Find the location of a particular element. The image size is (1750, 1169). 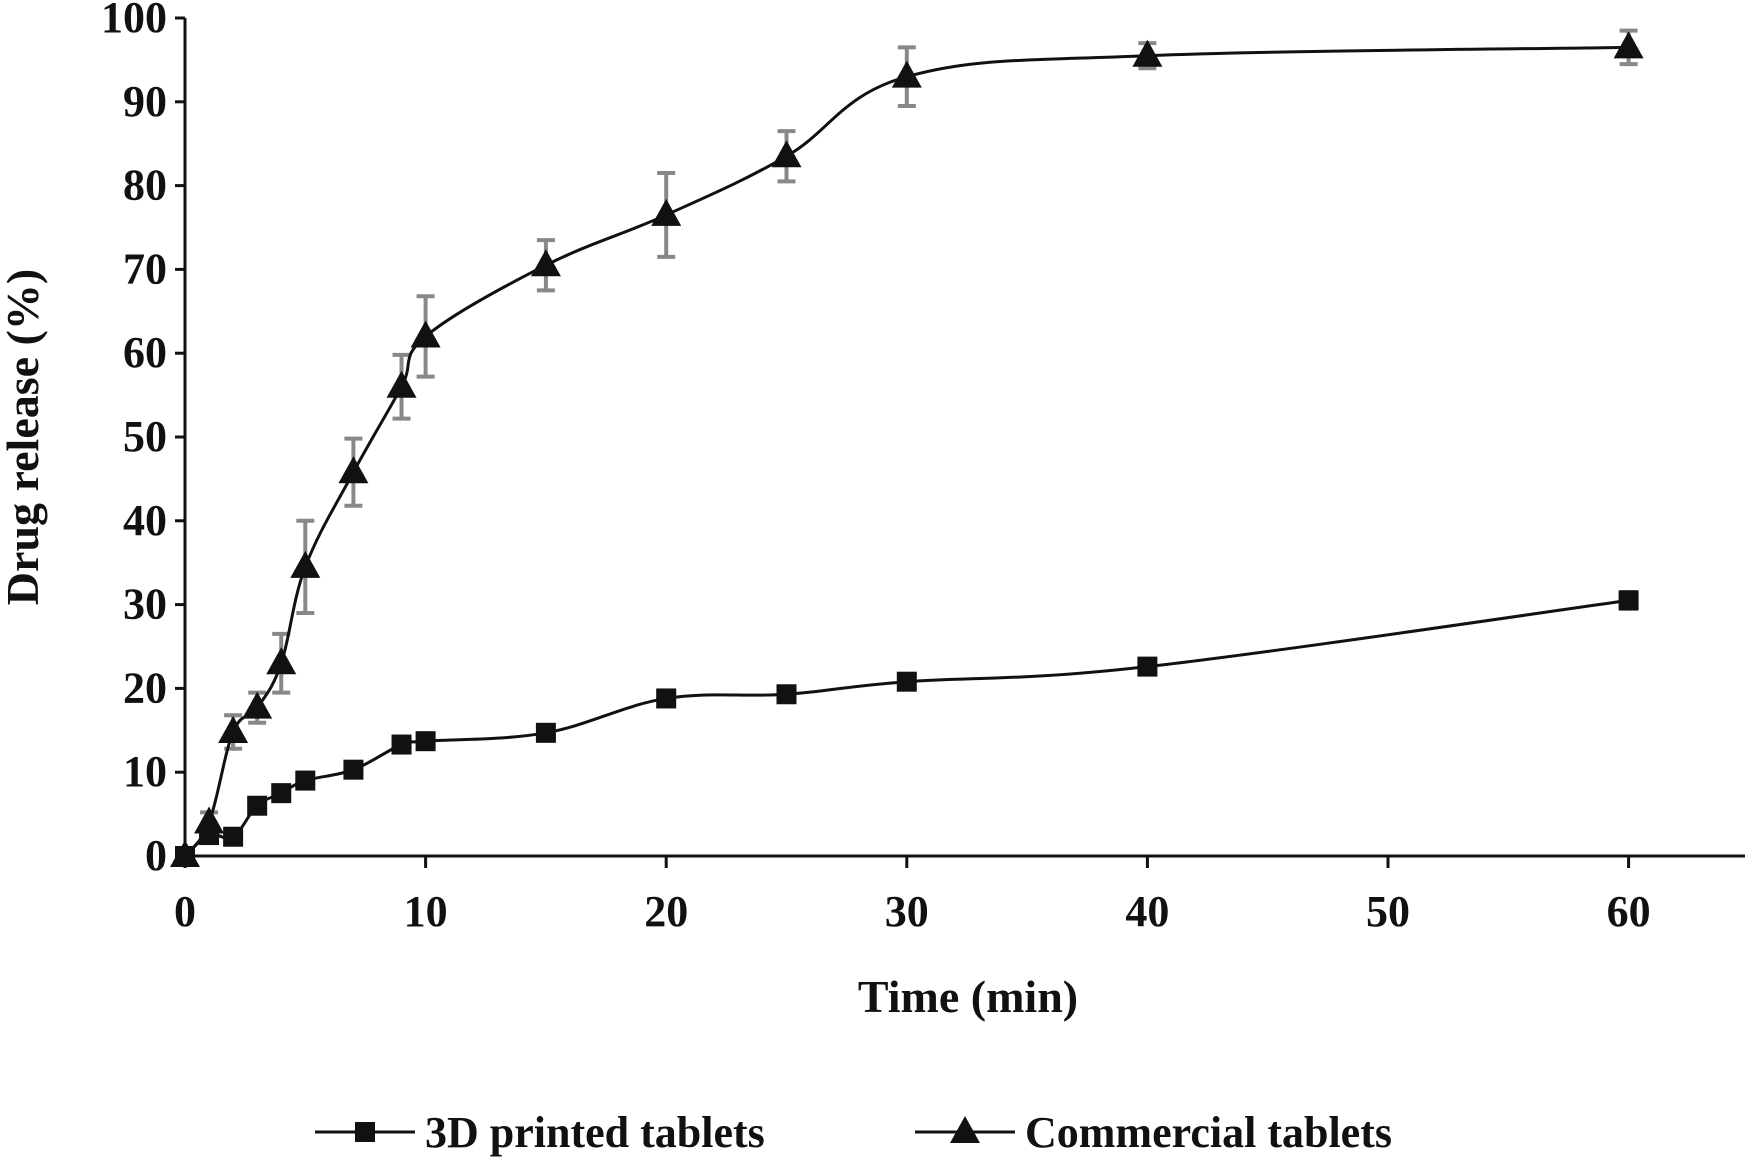

y-tick-label: 30 is located at coordinates (145, 604).